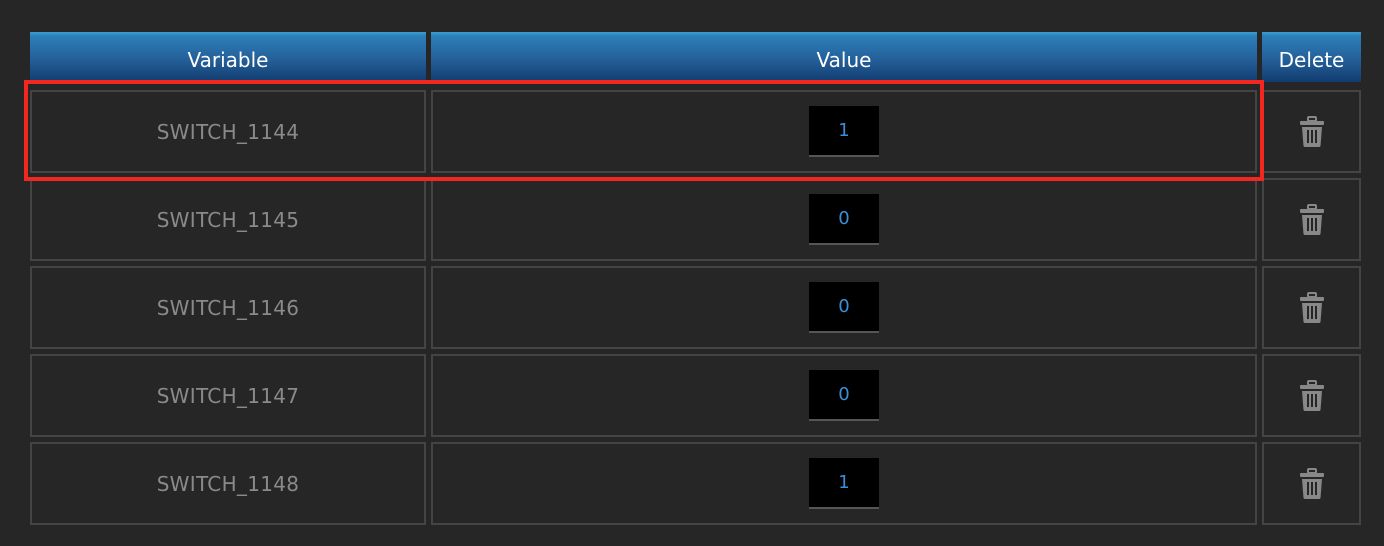  I want to click on header-value: Value, so click(844, 57).